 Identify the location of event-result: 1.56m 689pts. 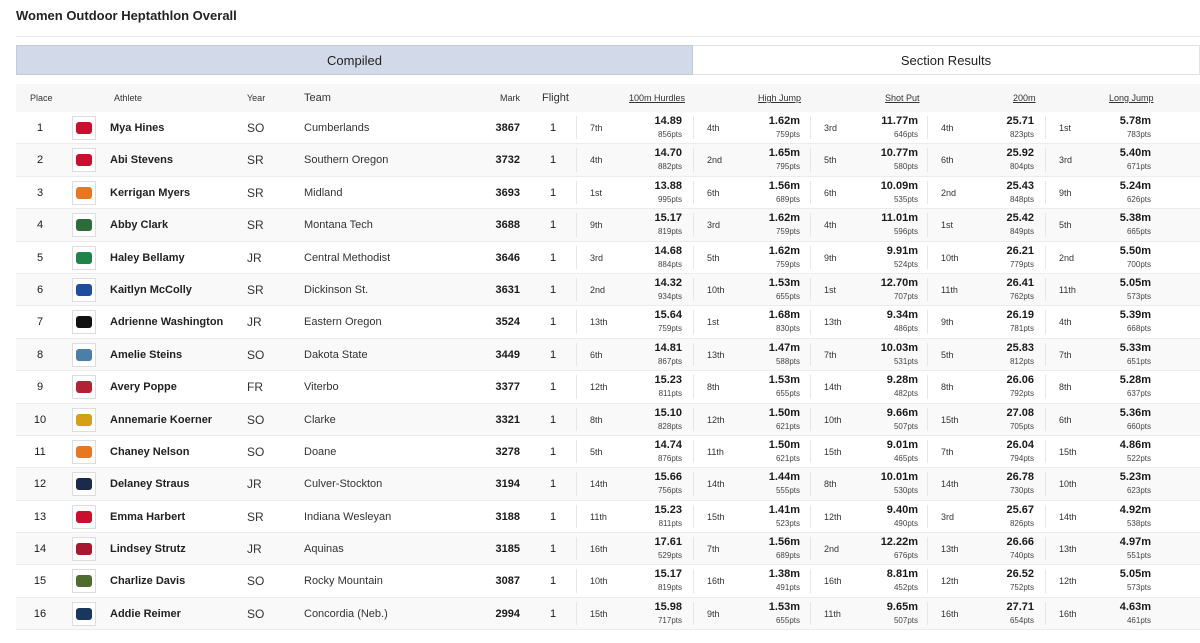
(770, 193).